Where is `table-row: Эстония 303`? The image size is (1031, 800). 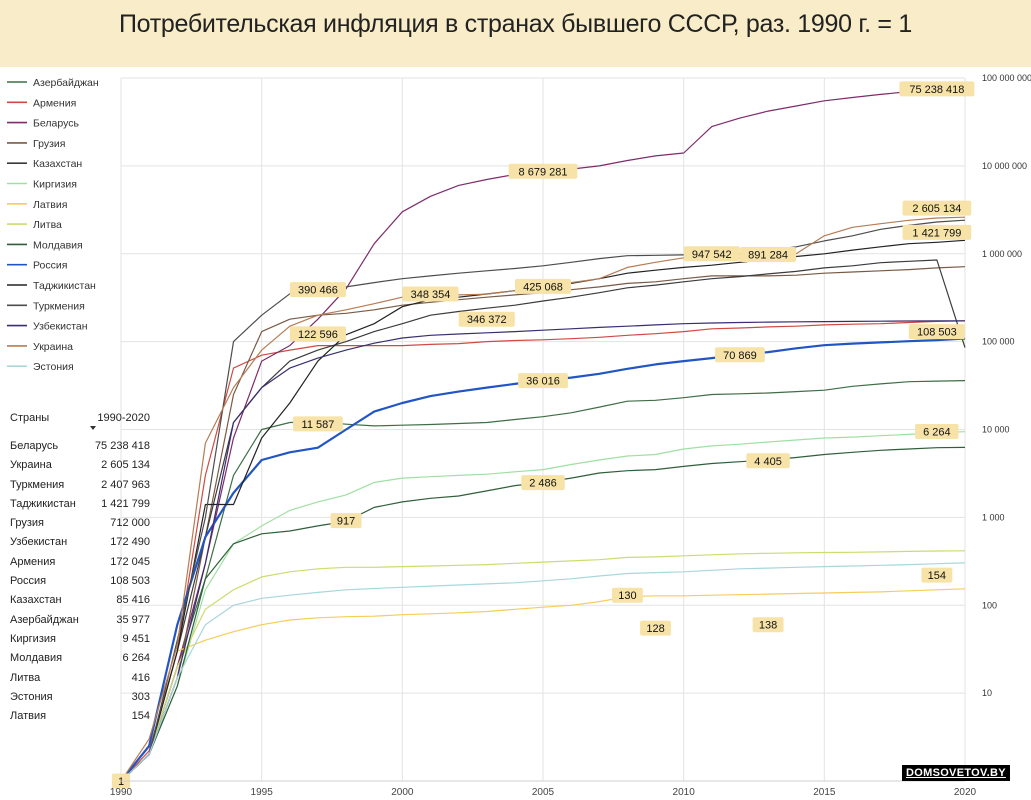 table-row: Эстония 303 is located at coordinates (80, 697).